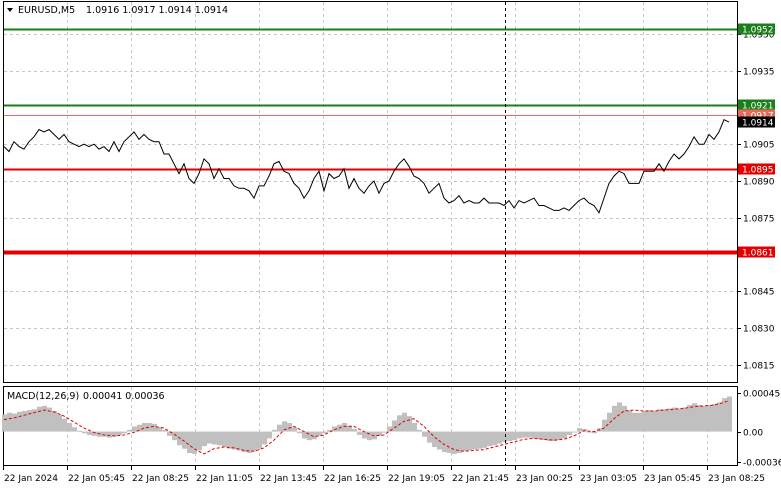  What do you see at coordinates (759, 330) in the screenshot?
I see `y-tick-label: 1.0830` at bounding box center [759, 330].